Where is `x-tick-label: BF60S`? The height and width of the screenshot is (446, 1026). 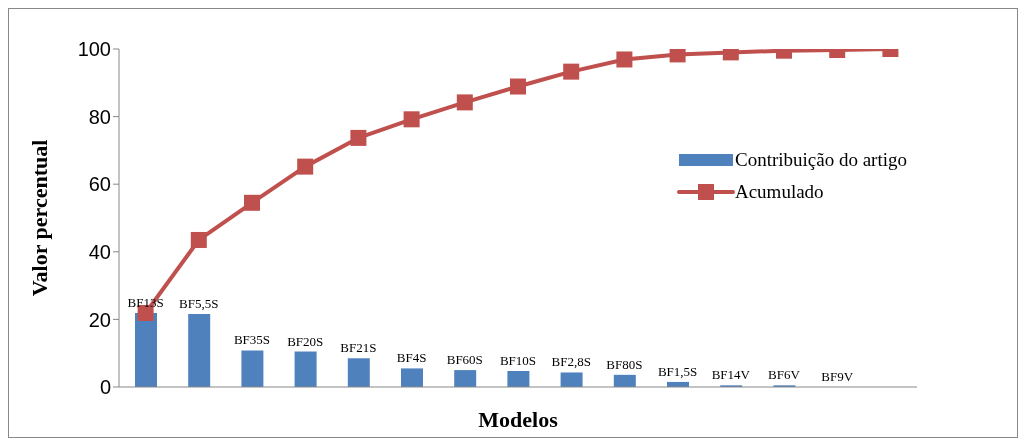 x-tick-label: BF60S is located at coordinates (464, 360).